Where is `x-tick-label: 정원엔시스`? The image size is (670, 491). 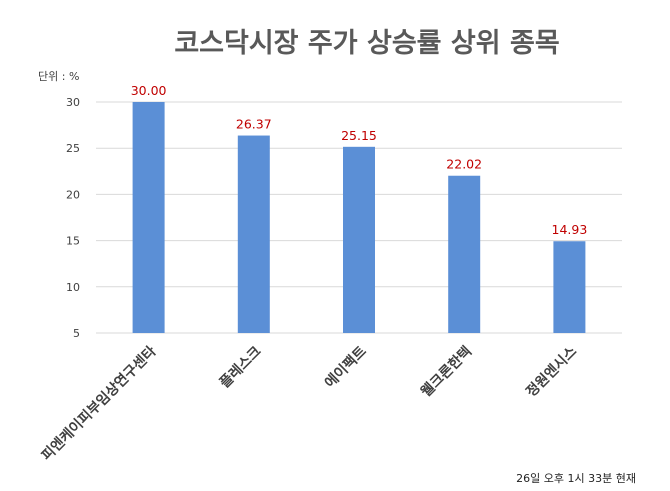 x-tick-label: 정원엔시스 is located at coordinates (552, 372).